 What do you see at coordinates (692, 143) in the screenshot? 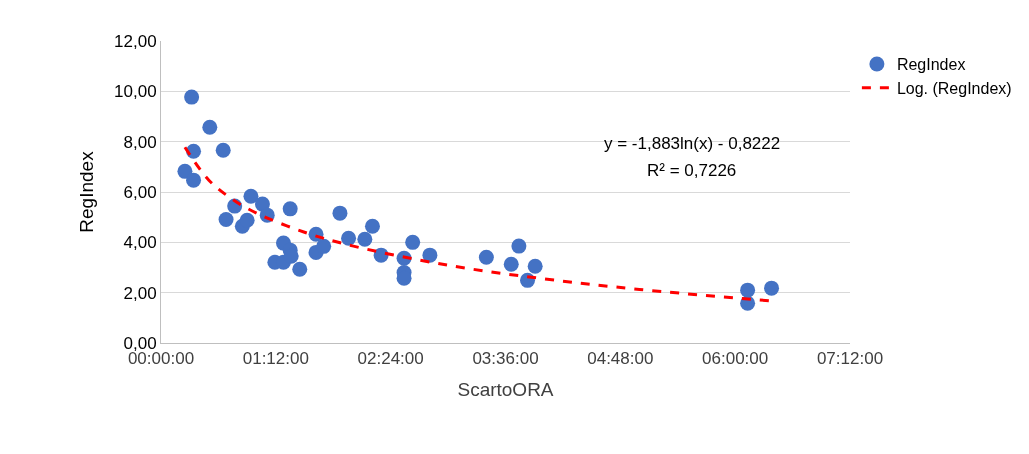
I see `annotation: y = -1,883ln(x) - 0,8222` at bounding box center [692, 143].